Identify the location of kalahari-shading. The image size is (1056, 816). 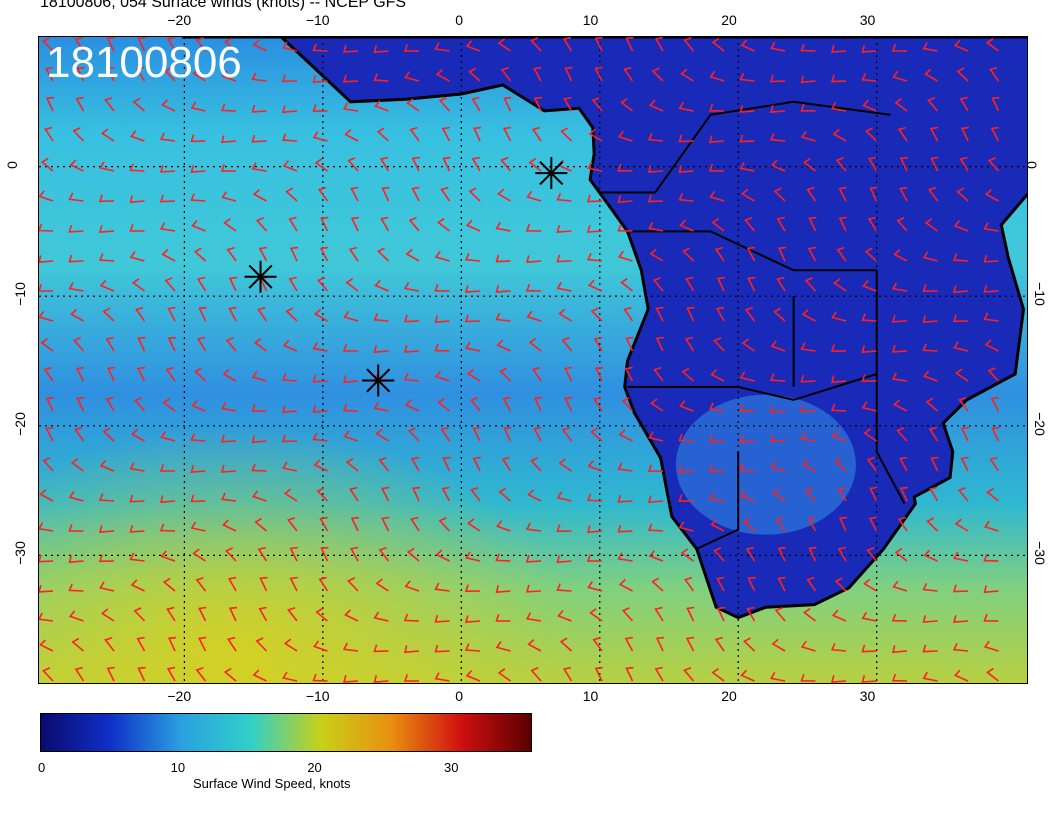
(765, 464).